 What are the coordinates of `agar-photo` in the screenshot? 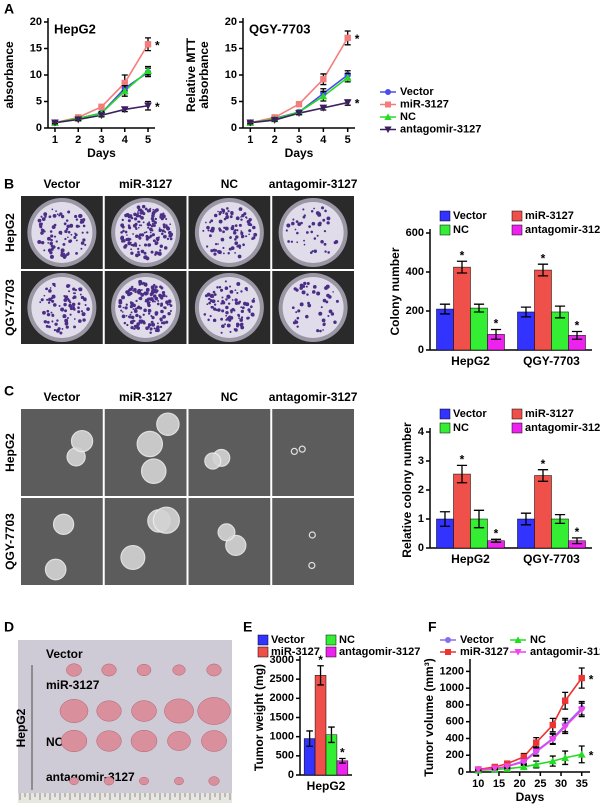 It's located at (229, 452).